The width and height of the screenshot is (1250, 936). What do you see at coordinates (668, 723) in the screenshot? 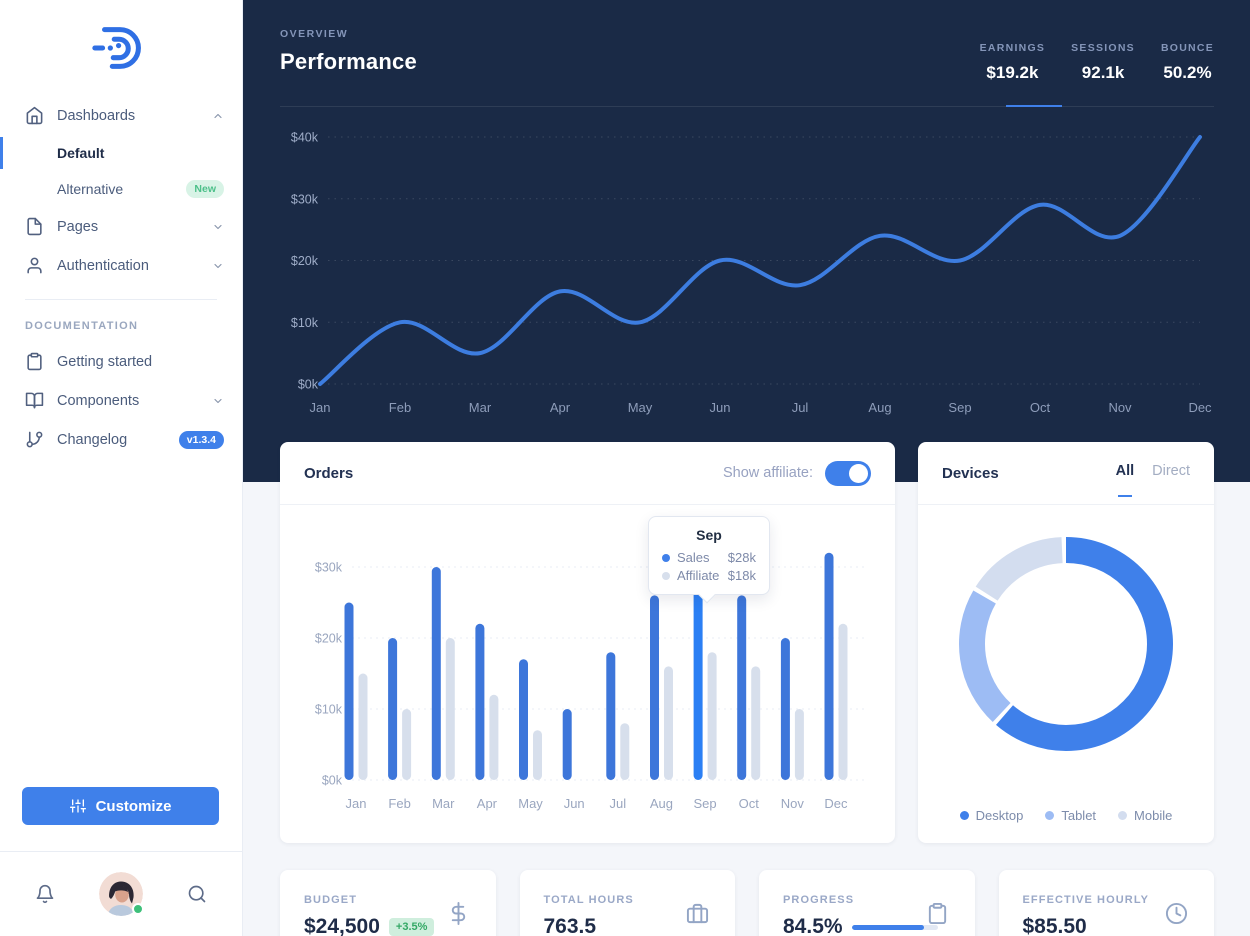
I see `bar-affiliate-aug` at bounding box center [668, 723].